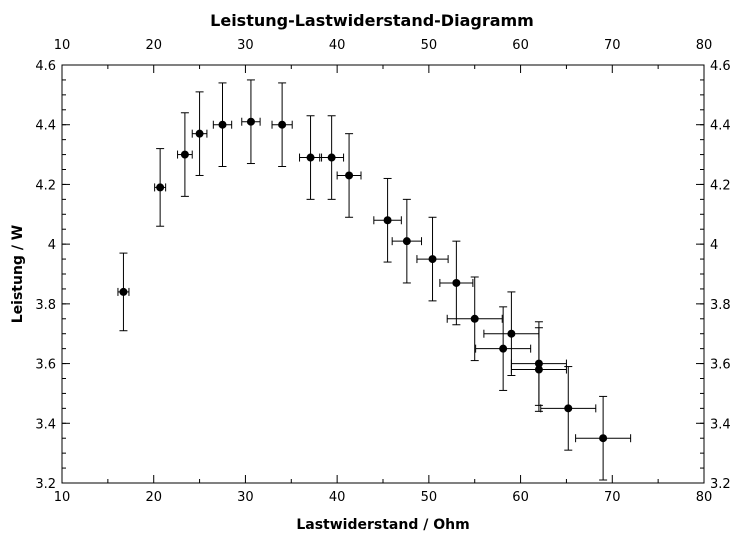 This screenshot has height=558, width=748. I want to click on x-axis-label: Lastwiderstand / Ohm, so click(382, 525).